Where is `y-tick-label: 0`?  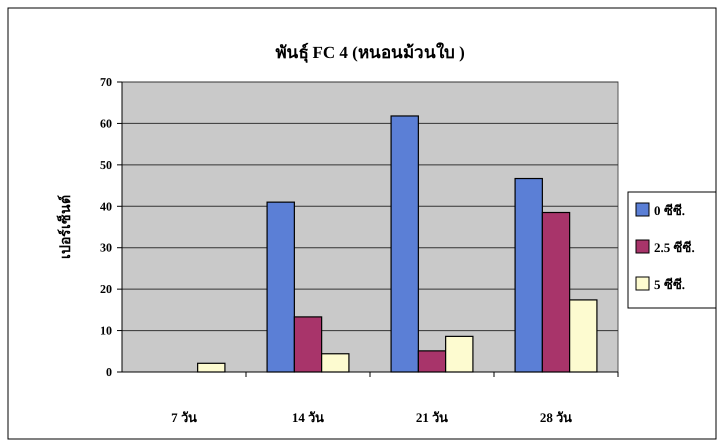
y-tick-label: 0 is located at coordinates (109, 372).